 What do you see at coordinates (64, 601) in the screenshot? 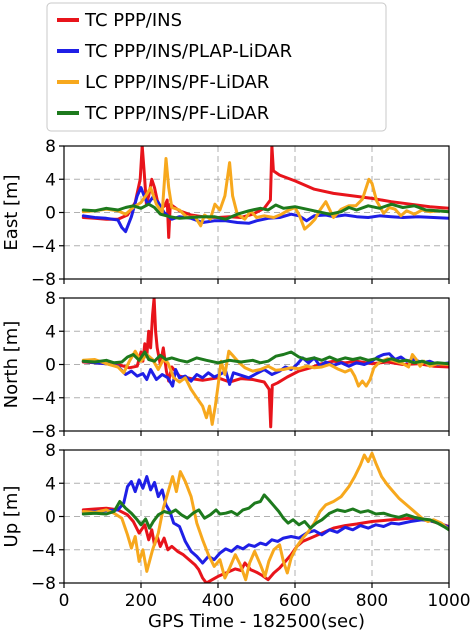
I see `x-tick-label: 0` at bounding box center [64, 601].